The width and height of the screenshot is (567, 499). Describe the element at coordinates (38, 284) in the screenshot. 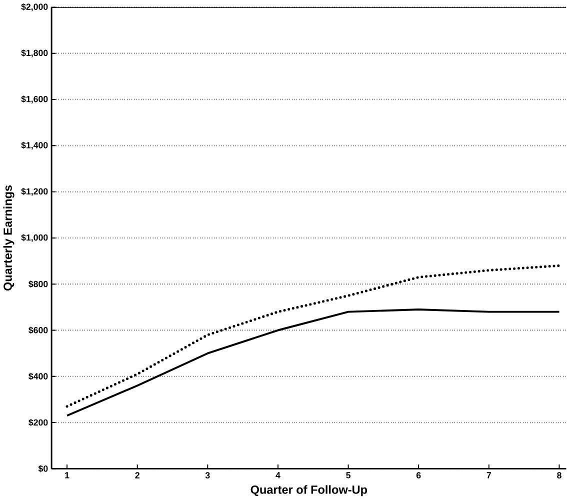

I see `y-tick-label: $800` at that location.